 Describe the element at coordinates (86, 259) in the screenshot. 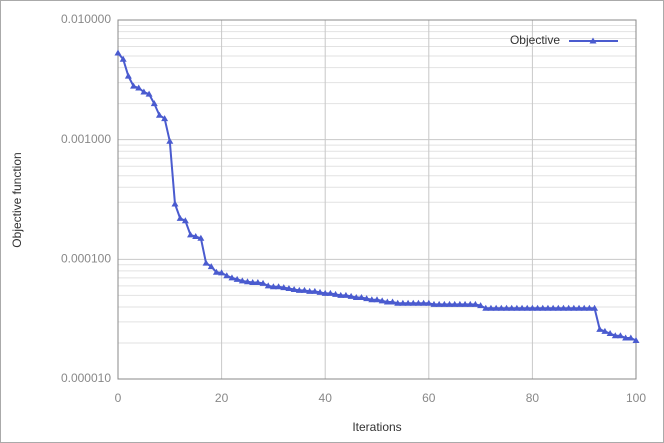

I see `y-tick-label: 0.000100` at that location.